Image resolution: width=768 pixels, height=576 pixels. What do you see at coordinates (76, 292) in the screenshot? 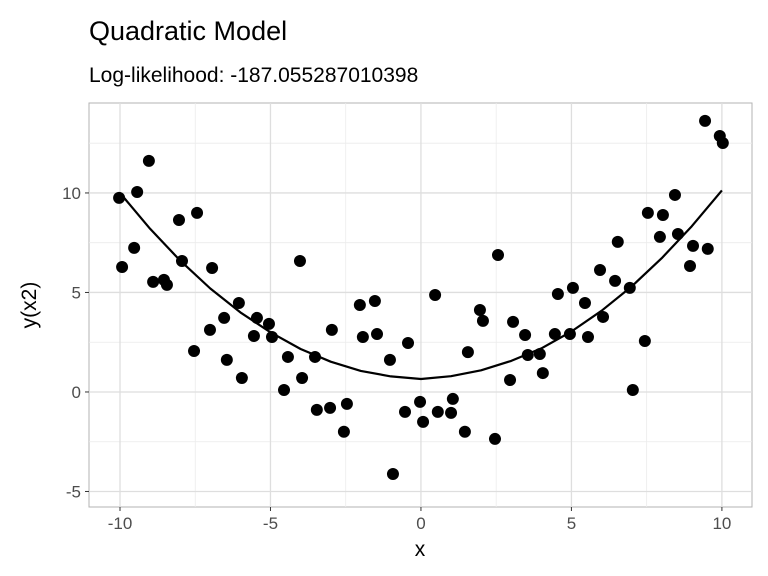
I see `y-tick-label: 5` at bounding box center [76, 292].